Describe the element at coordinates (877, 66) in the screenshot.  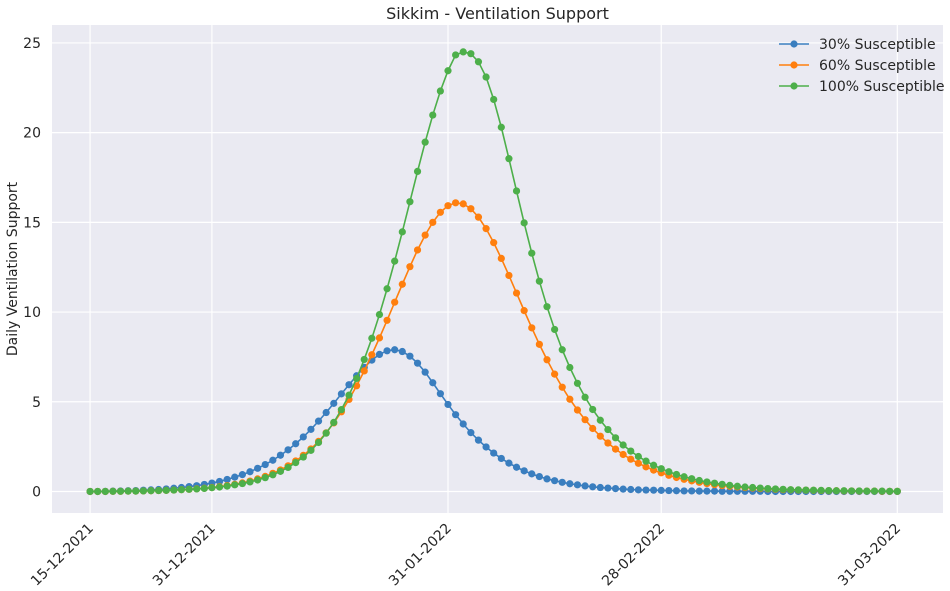
I see `legend-label: 60% Susceptible` at that location.